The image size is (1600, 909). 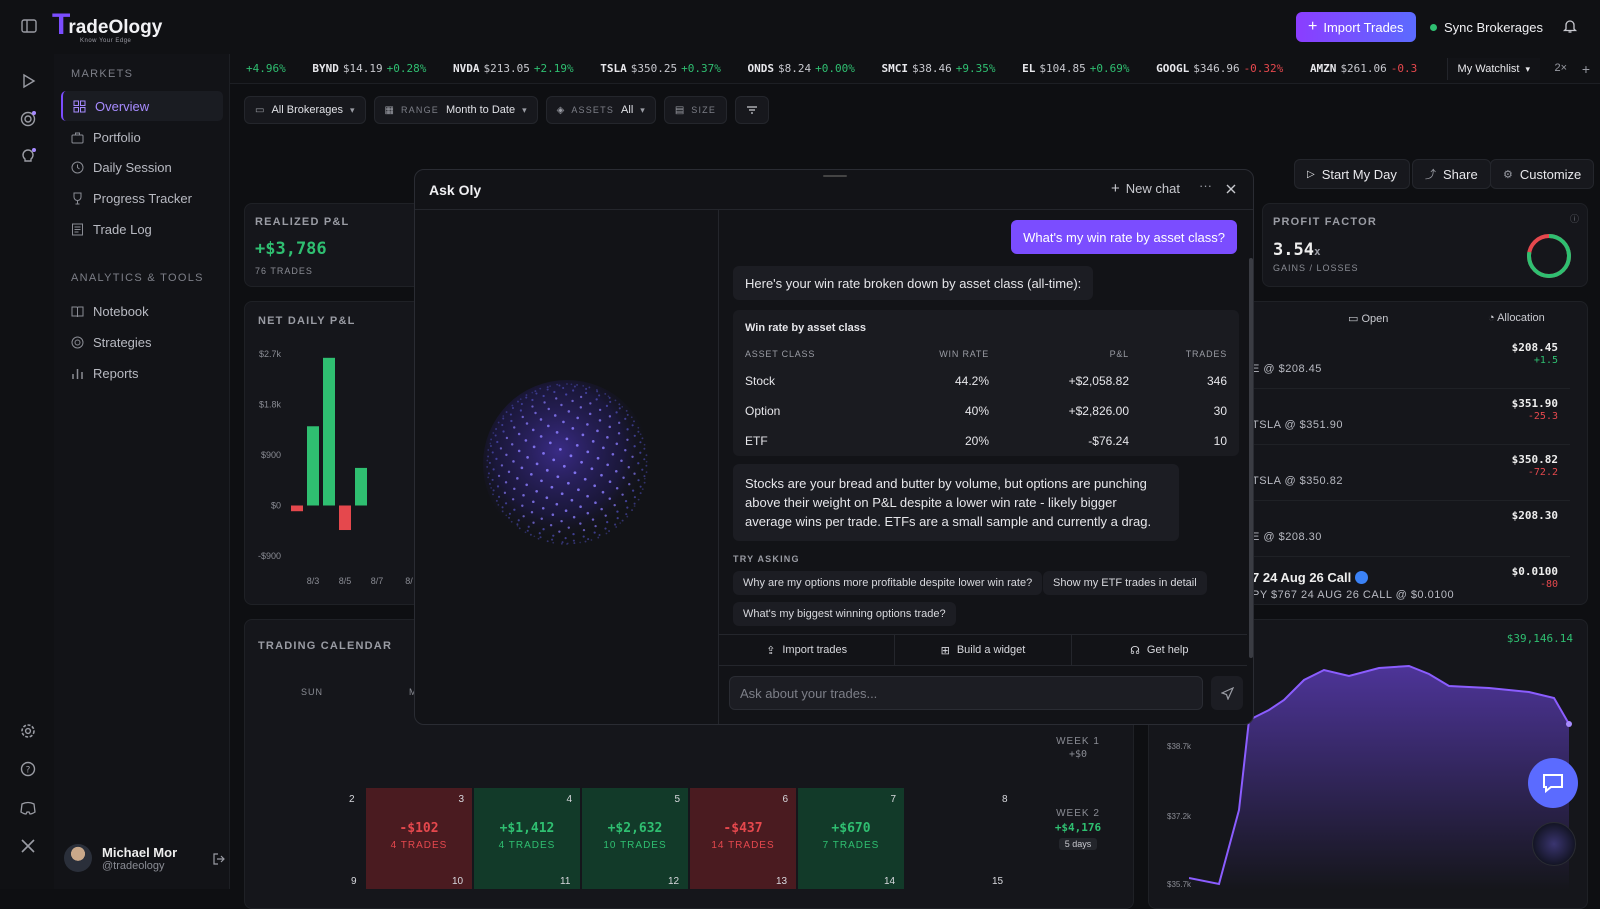 I want to click on import-trades-button: + Import Trades, so click(x=1356, y=27).